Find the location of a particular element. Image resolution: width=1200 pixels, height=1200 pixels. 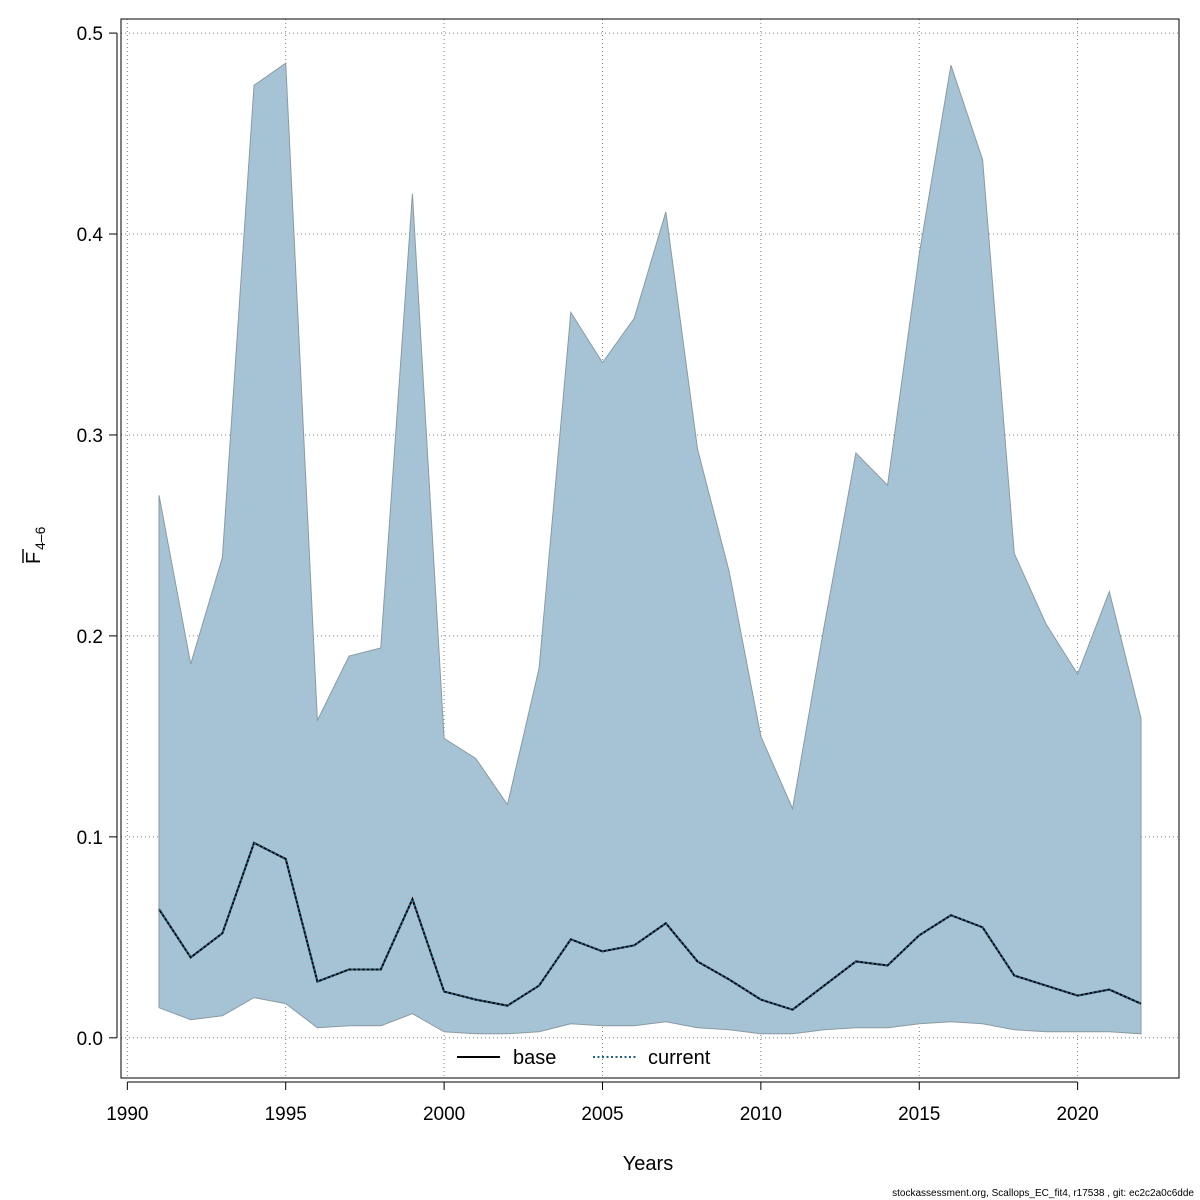

x-tick-label-5: 2015 is located at coordinates (919, 1114).